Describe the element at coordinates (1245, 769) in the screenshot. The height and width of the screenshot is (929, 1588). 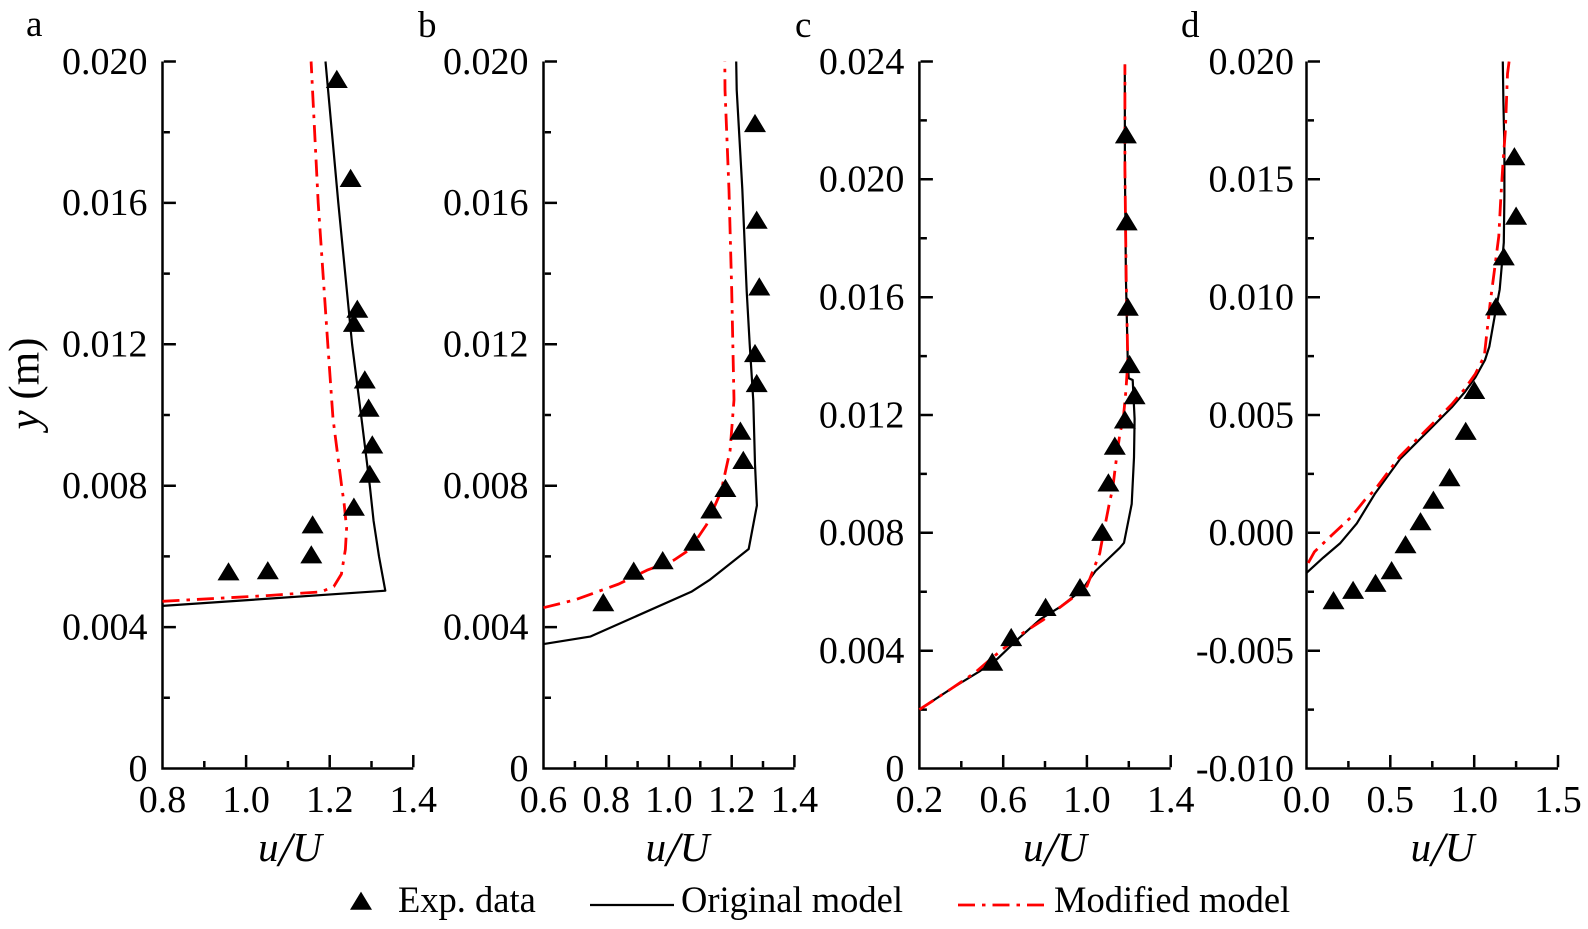
I see `svg-text: -0.010` at that location.